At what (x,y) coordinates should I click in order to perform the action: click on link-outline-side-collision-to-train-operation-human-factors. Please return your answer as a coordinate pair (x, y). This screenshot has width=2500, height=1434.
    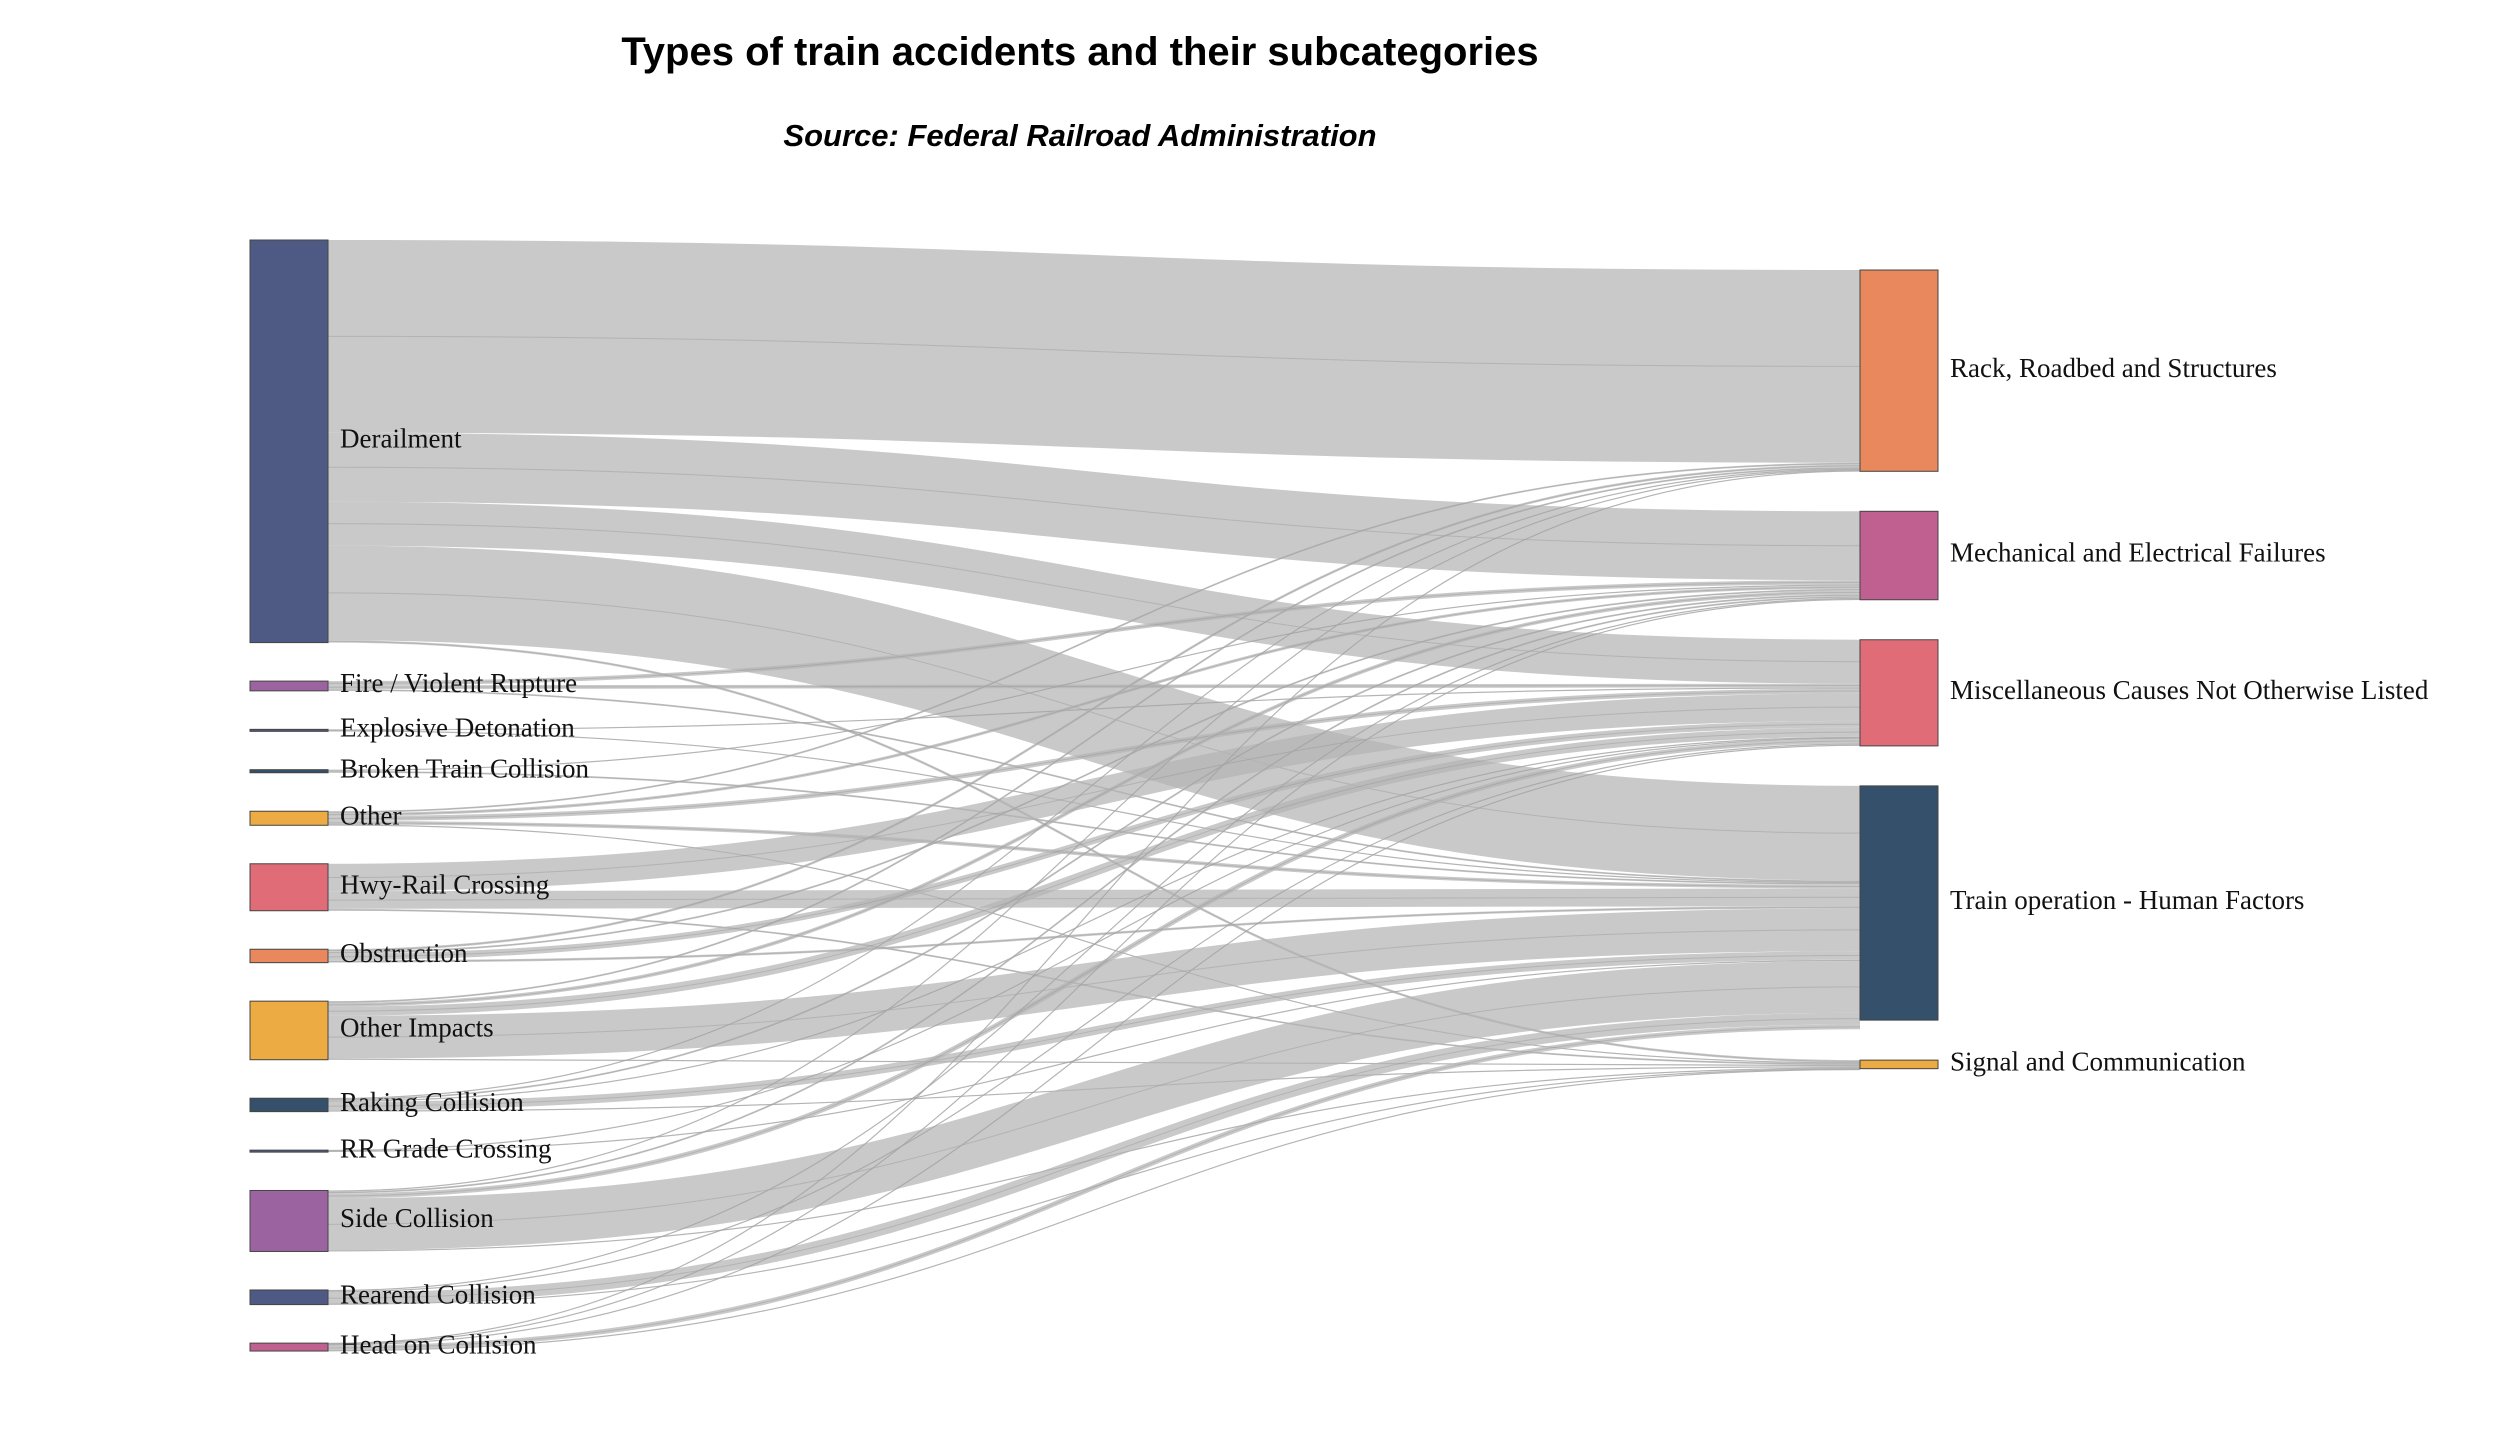
    Looking at the image, I should click on (1094, 1105).